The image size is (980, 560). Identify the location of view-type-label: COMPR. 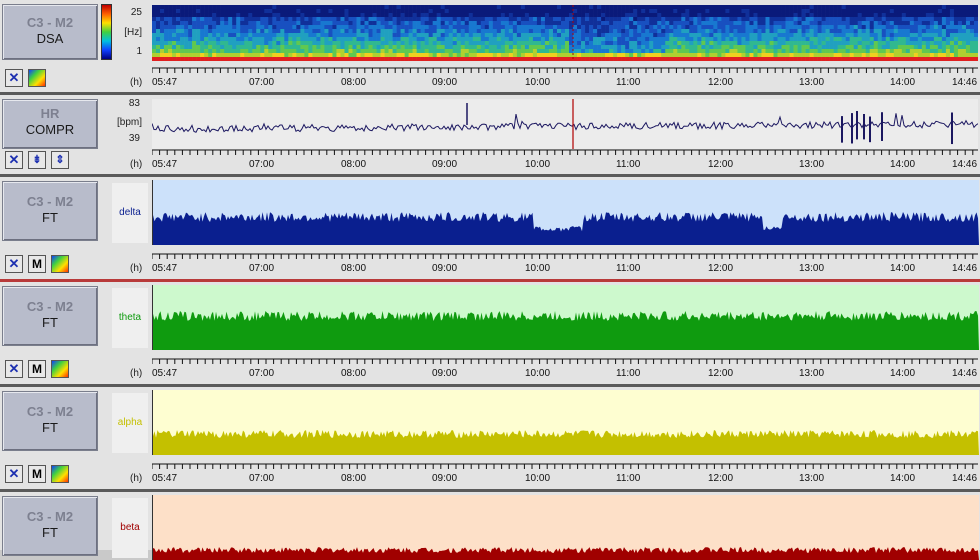
(50, 129).